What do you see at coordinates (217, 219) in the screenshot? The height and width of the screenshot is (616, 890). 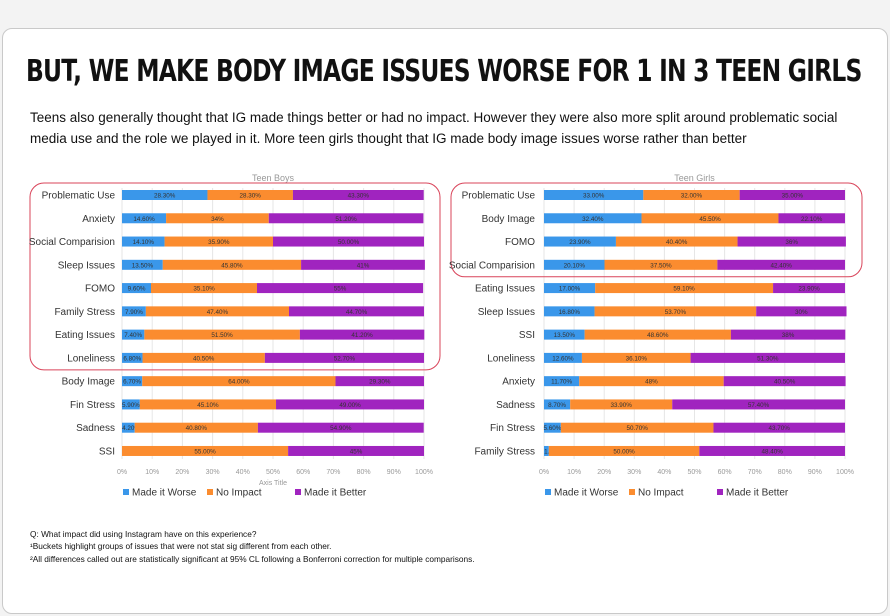 I see `boys-data-label: 34%` at bounding box center [217, 219].